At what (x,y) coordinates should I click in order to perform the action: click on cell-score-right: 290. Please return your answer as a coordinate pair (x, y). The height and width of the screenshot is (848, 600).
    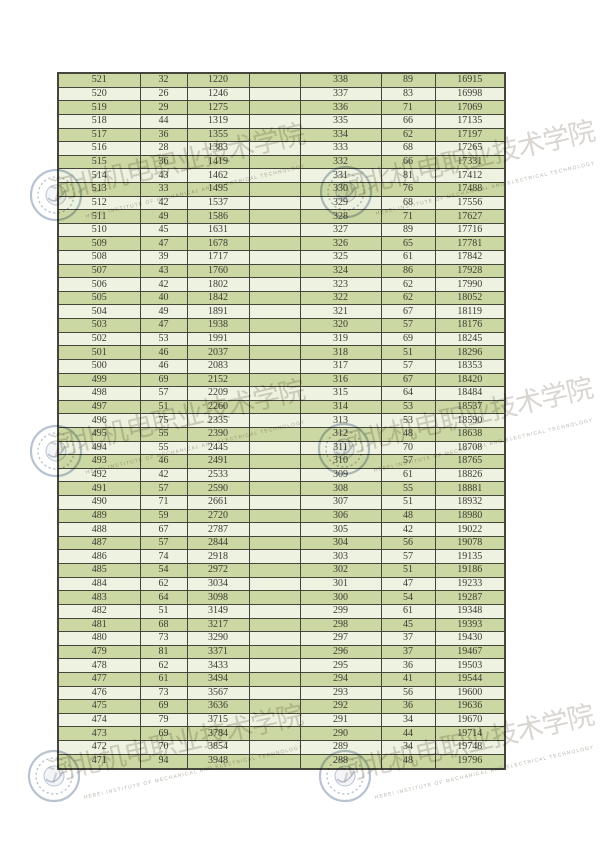
    Looking at the image, I should click on (340, 733).